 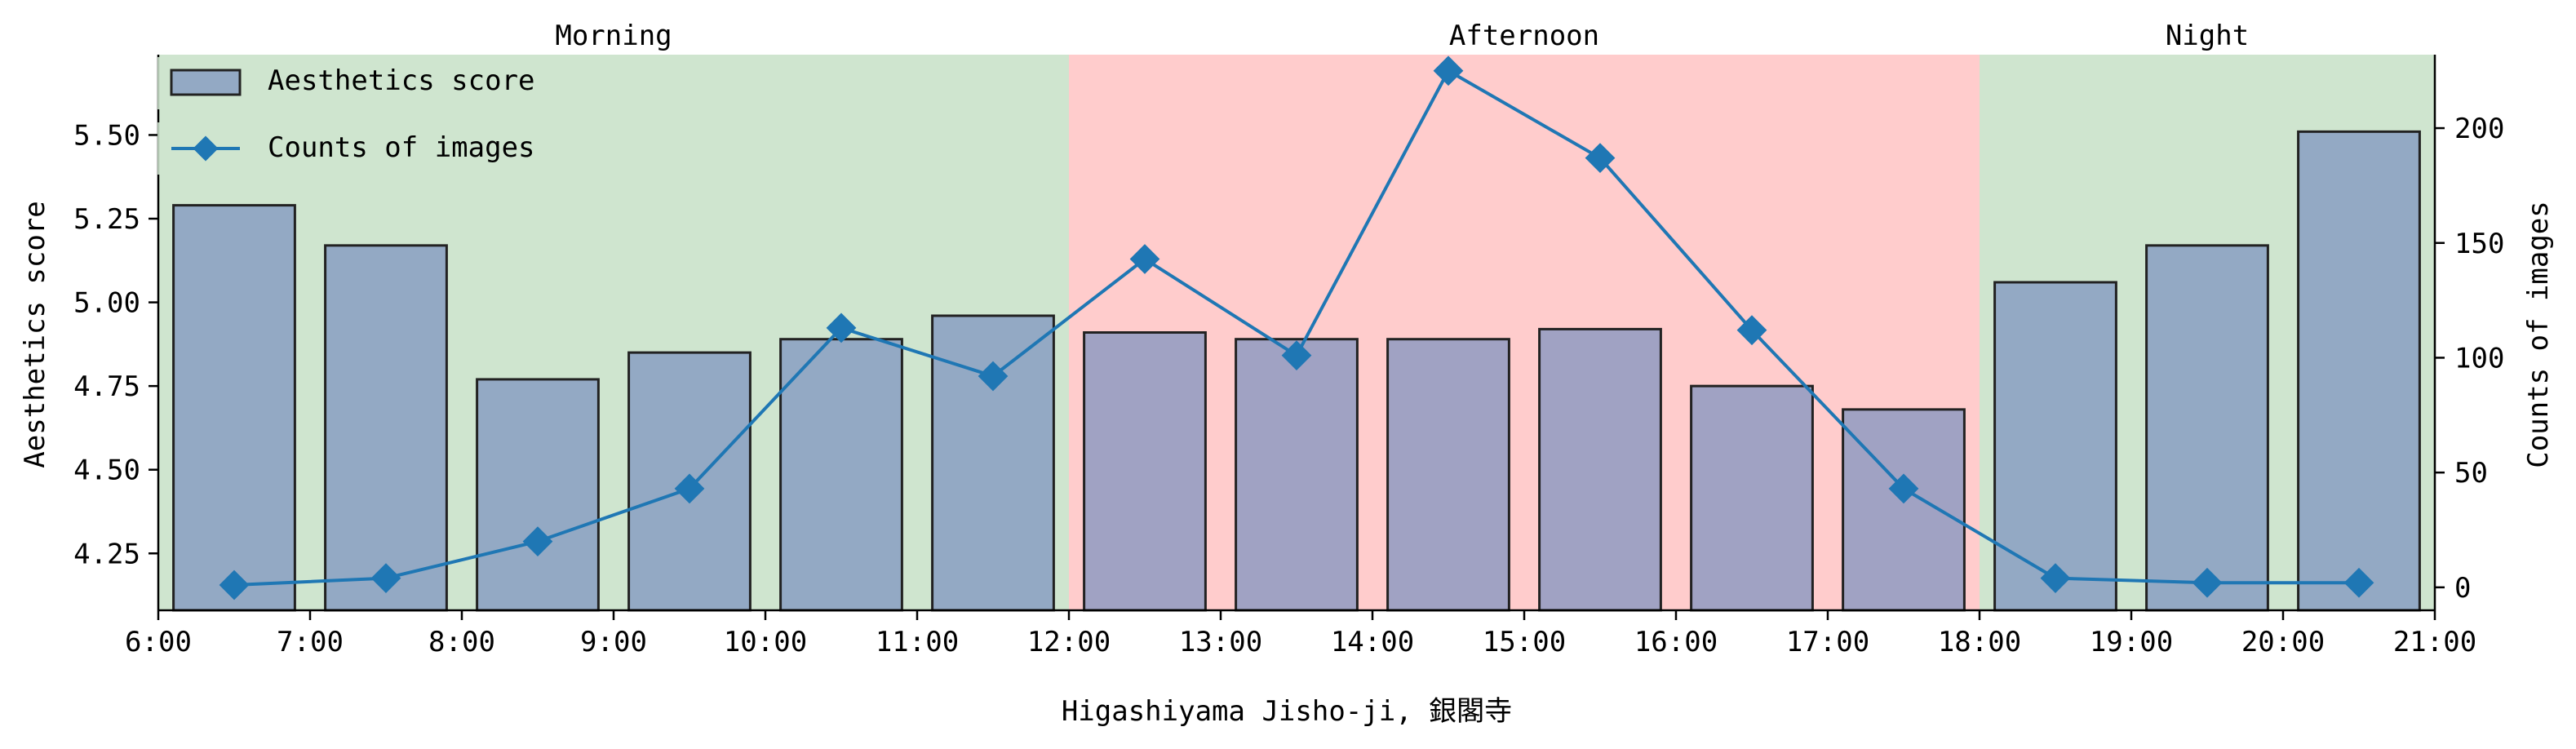 I want to click on band-label-night: Night, so click(x=2207, y=36).